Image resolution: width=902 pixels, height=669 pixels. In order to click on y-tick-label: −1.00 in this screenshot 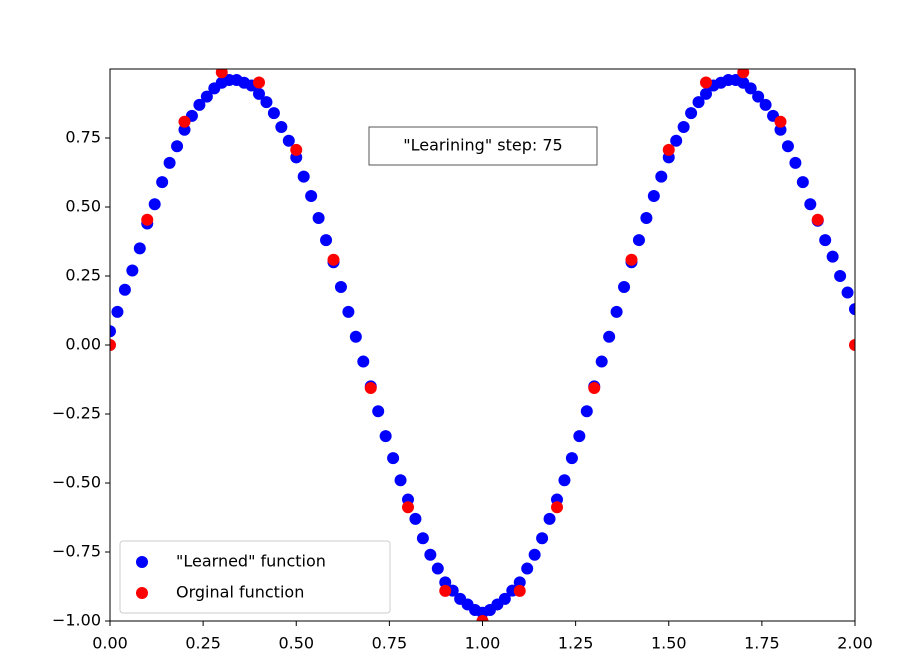, I will do `click(76, 620)`.